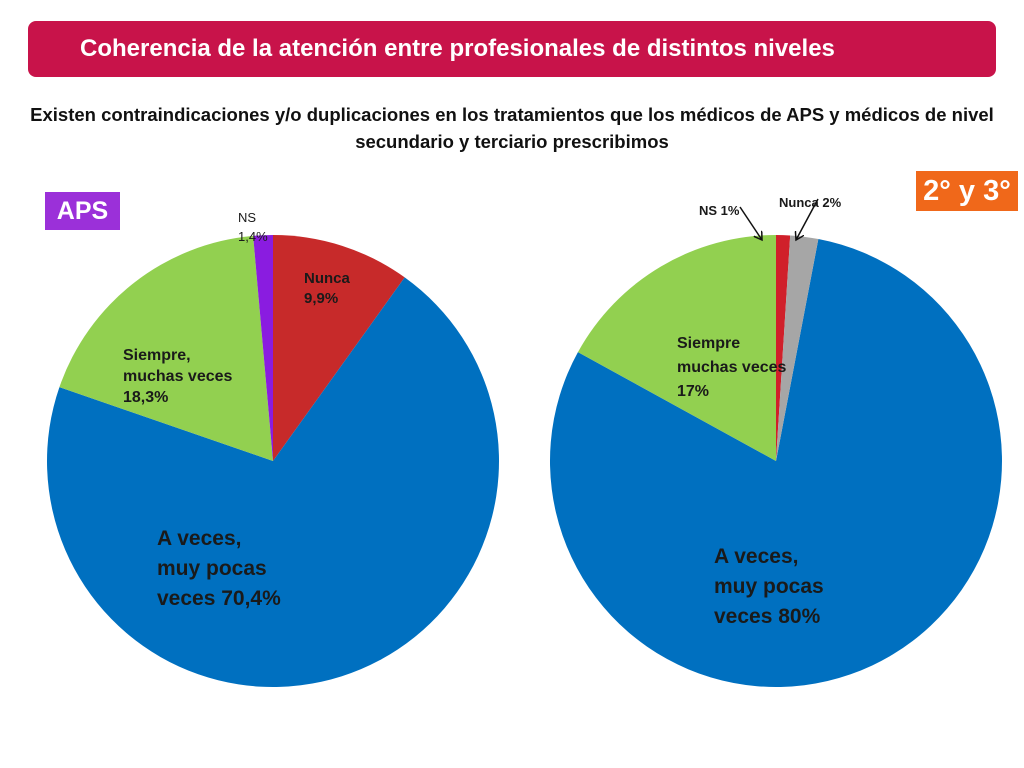 This screenshot has height=768, width=1024. Describe the element at coordinates (676, 348) in the screenshot. I see `pie-1-slice-siempre-muchas-veces` at that location.